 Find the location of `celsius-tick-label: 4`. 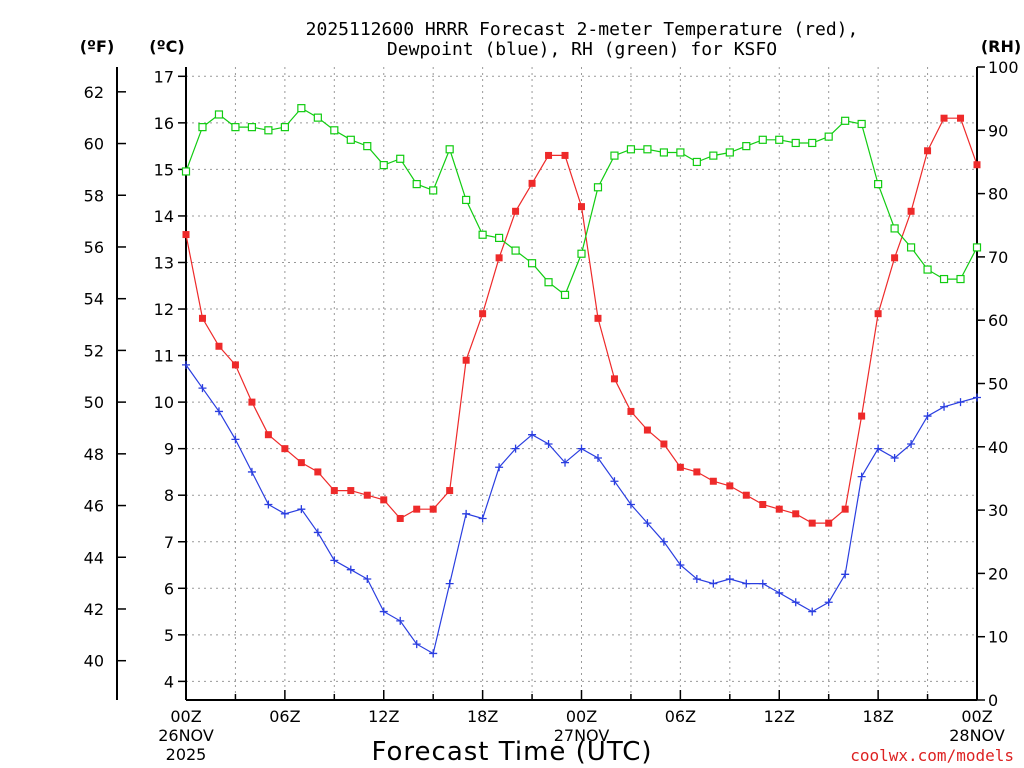

celsius-tick-label: 4 is located at coordinates (169, 681).